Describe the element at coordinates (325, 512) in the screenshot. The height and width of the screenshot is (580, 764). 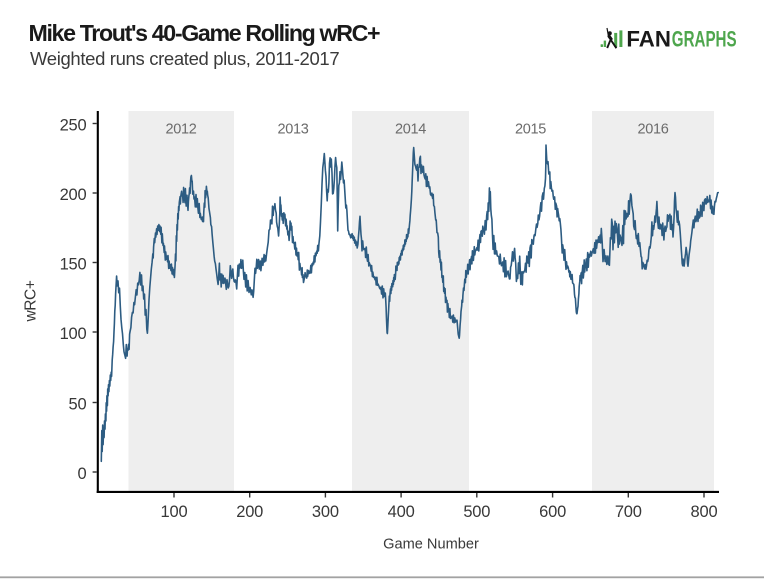
I see `svg-text: 300` at that location.